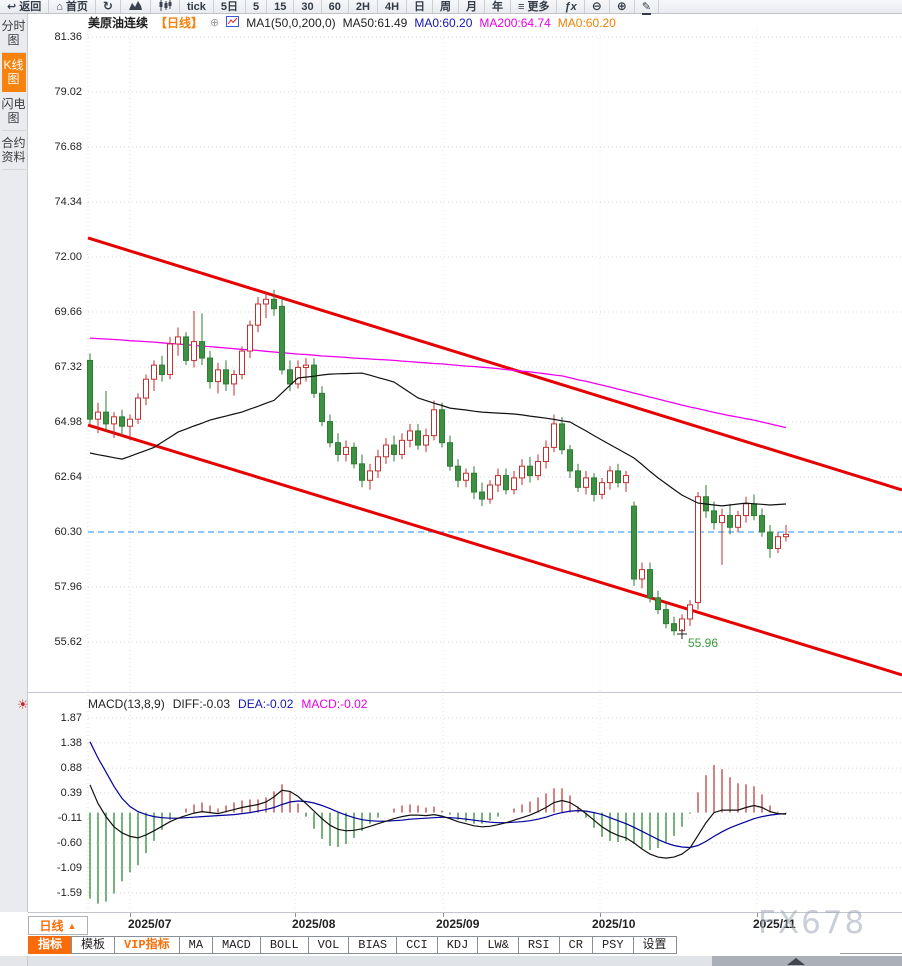 This screenshot has height=966, width=902. What do you see at coordinates (72, 925) in the screenshot?
I see `chevron-up-icon: ▲` at bounding box center [72, 925].